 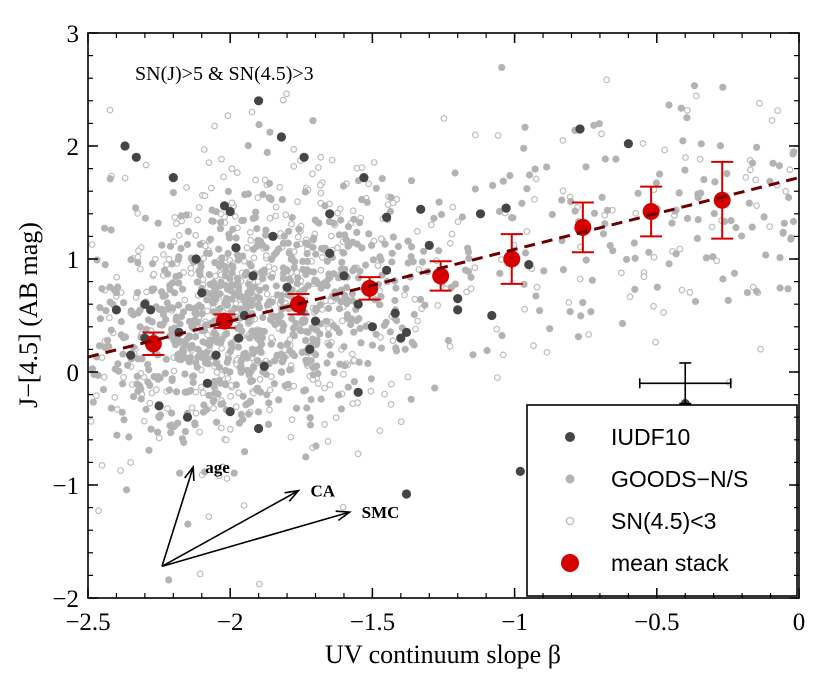 What do you see at coordinates (443, 654) in the screenshot?
I see `x-axis-title: UV continuum slope β` at bounding box center [443, 654].